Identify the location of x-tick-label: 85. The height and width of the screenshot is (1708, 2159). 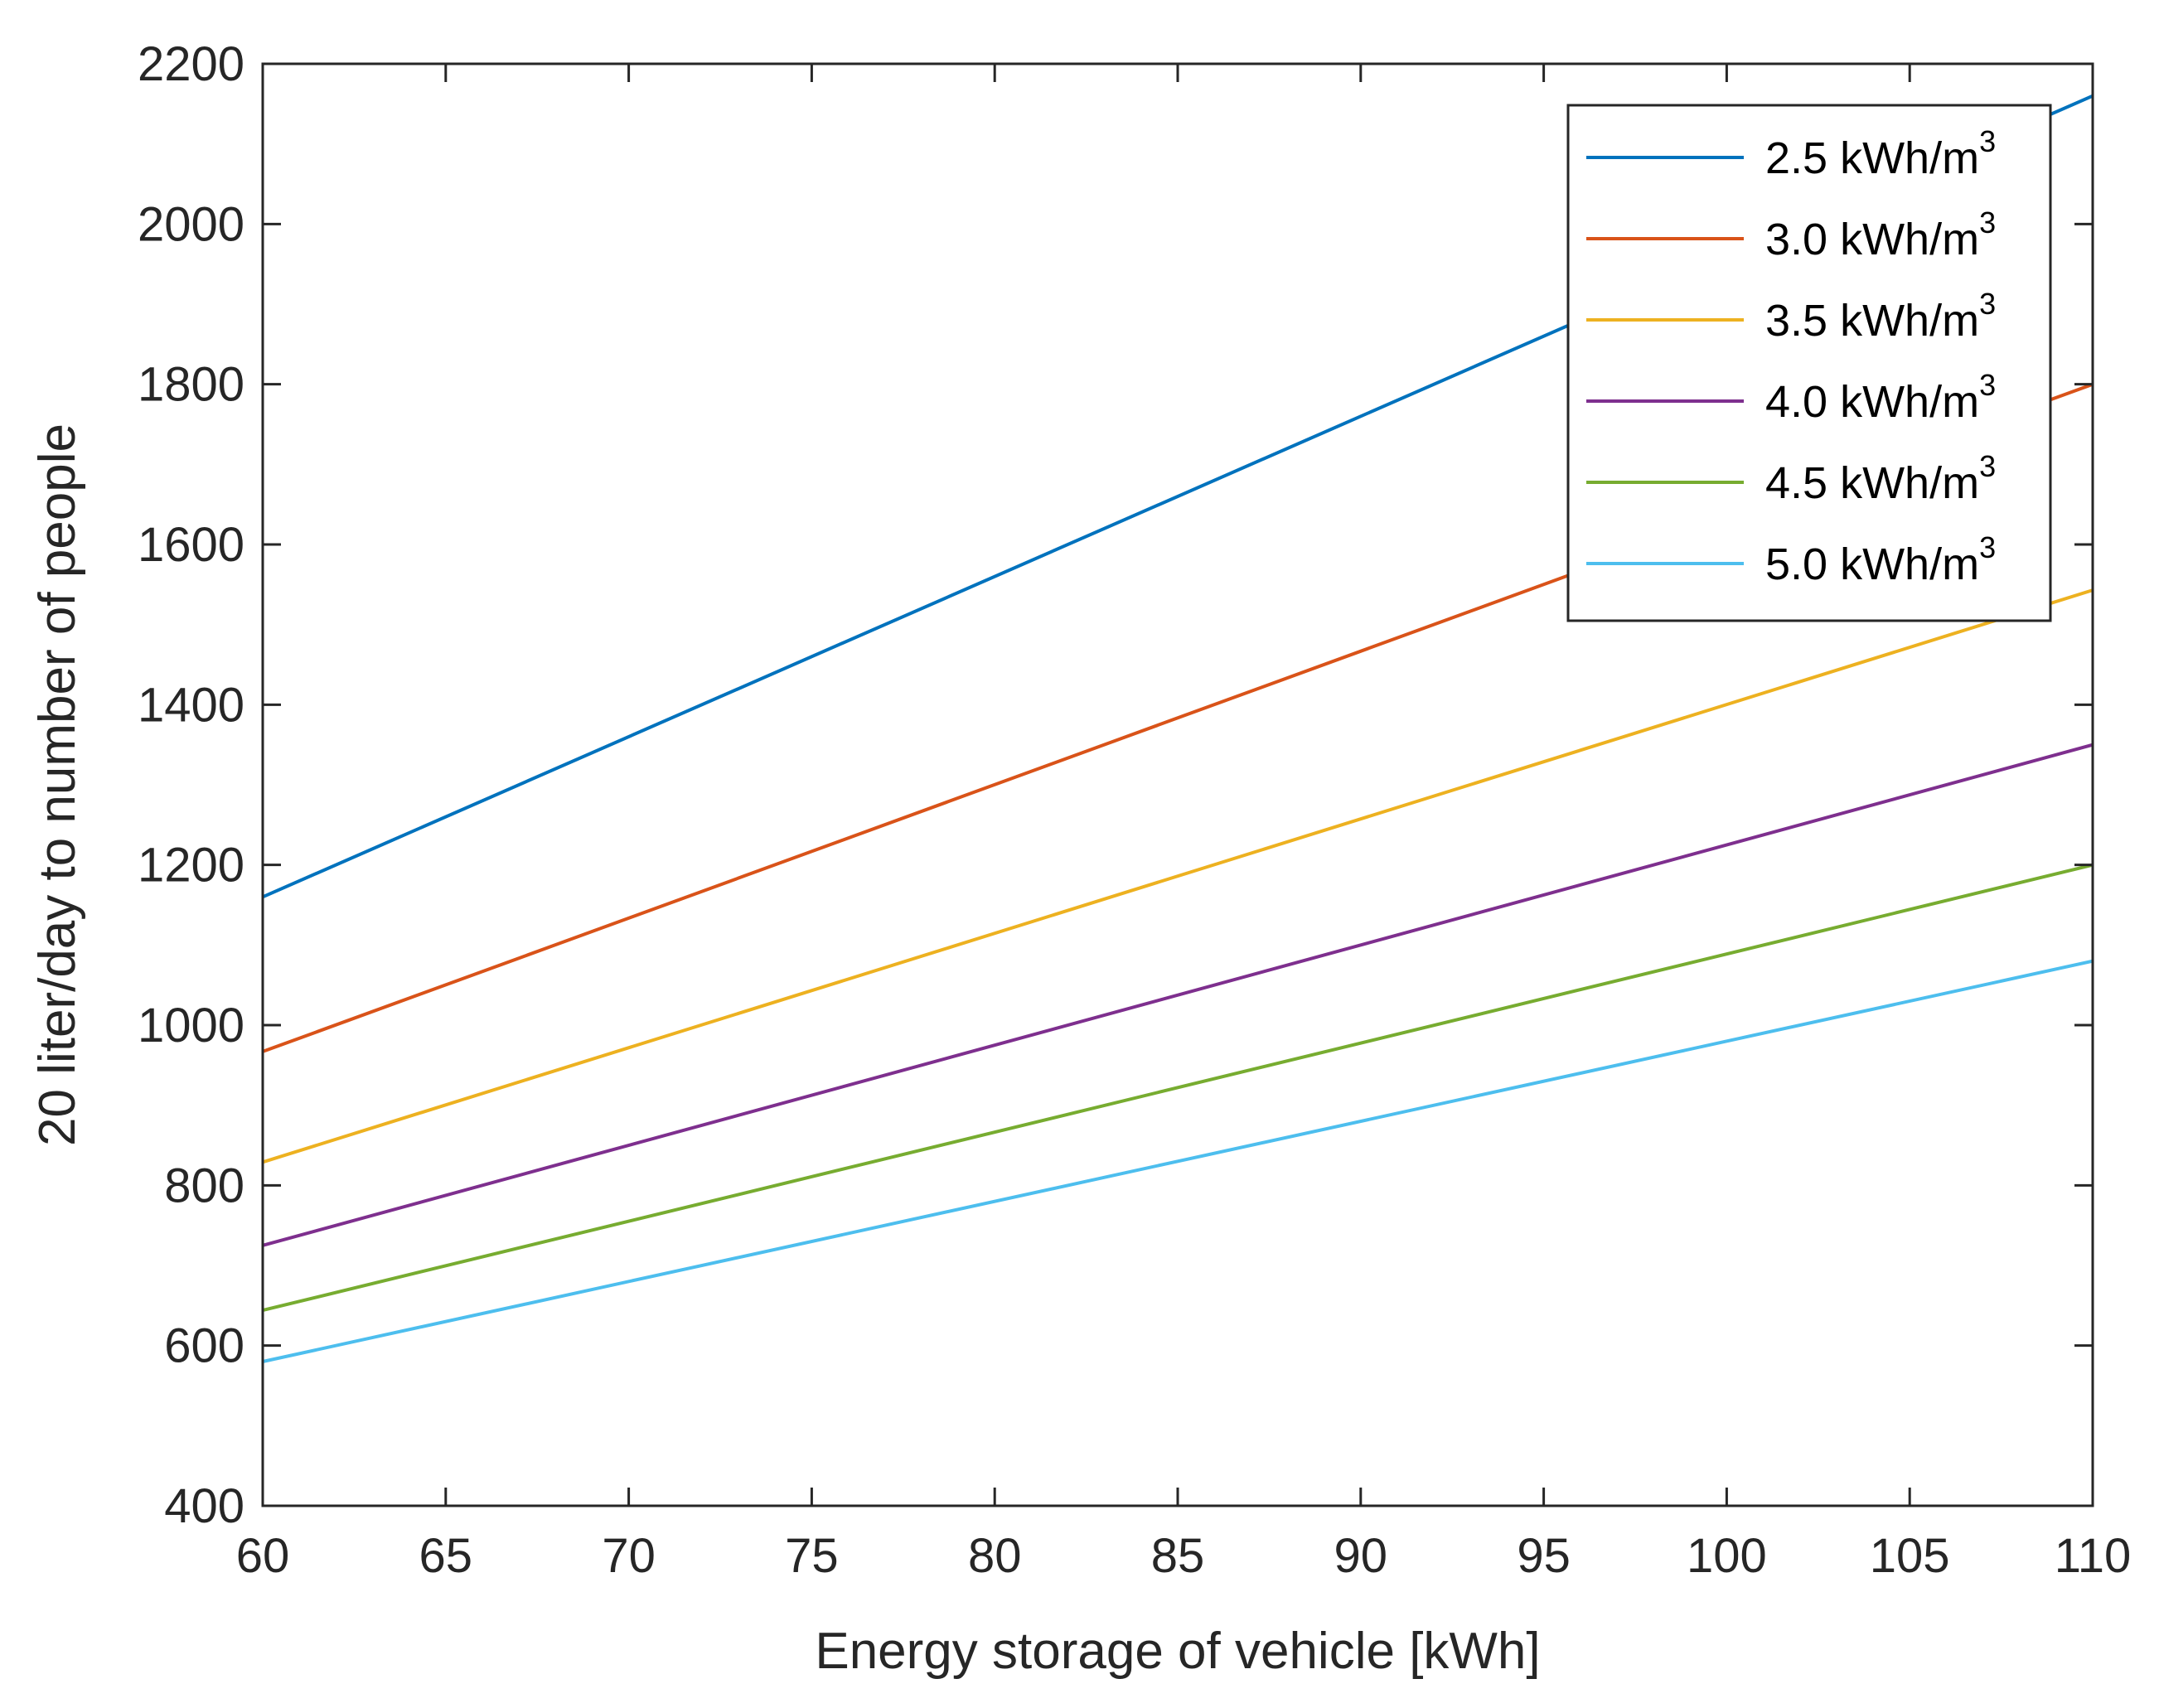
(1178, 1556).